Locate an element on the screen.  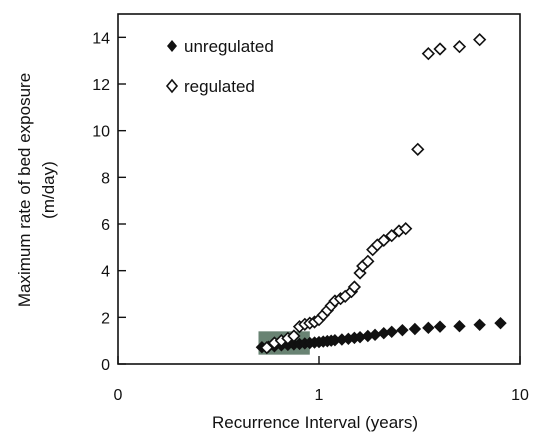
y-tick-label-2: 2 is located at coordinates (105, 318).